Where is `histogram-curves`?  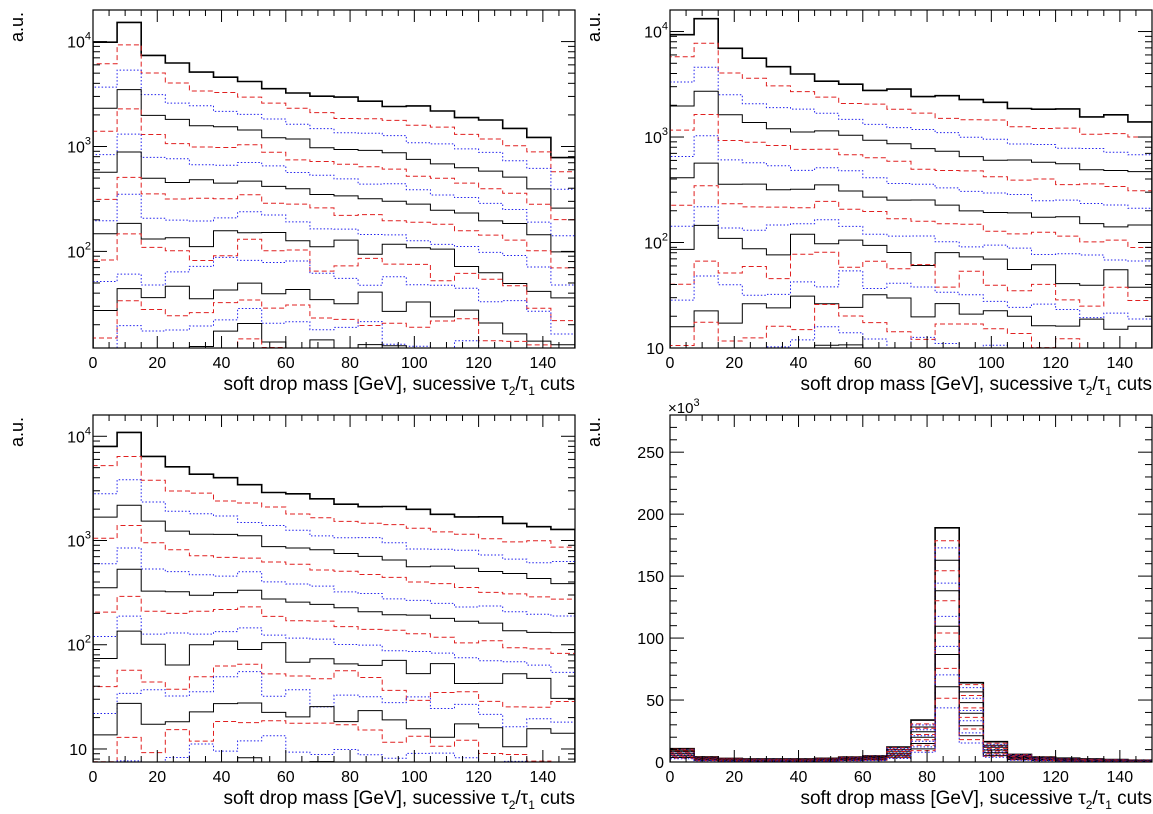
histogram-curves is located at coordinates (911, 644).